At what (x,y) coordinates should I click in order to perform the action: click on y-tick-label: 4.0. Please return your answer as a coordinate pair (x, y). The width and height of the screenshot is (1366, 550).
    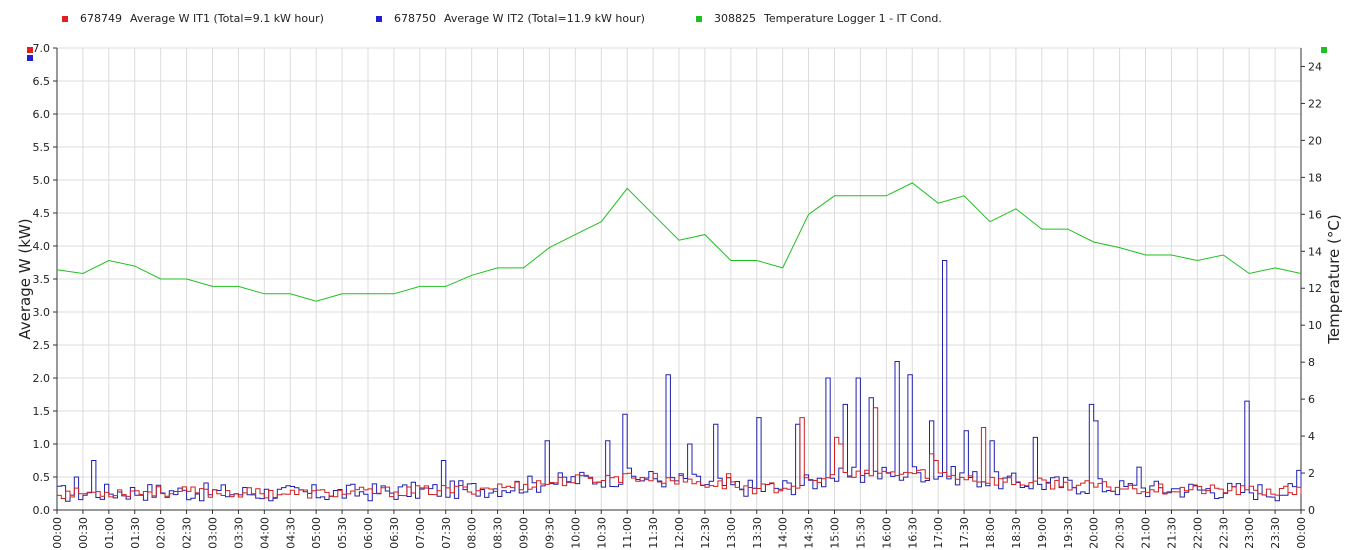
    Looking at the image, I should click on (42, 246).